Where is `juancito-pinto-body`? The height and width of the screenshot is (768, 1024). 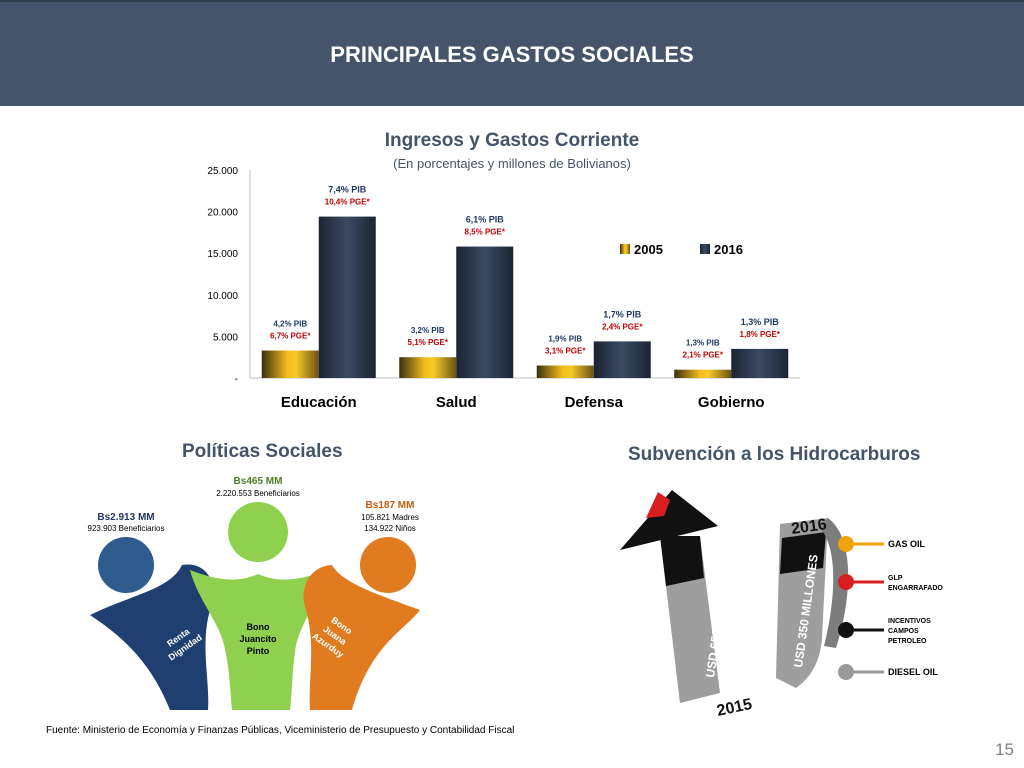
juancito-pinto-body is located at coordinates (259, 640).